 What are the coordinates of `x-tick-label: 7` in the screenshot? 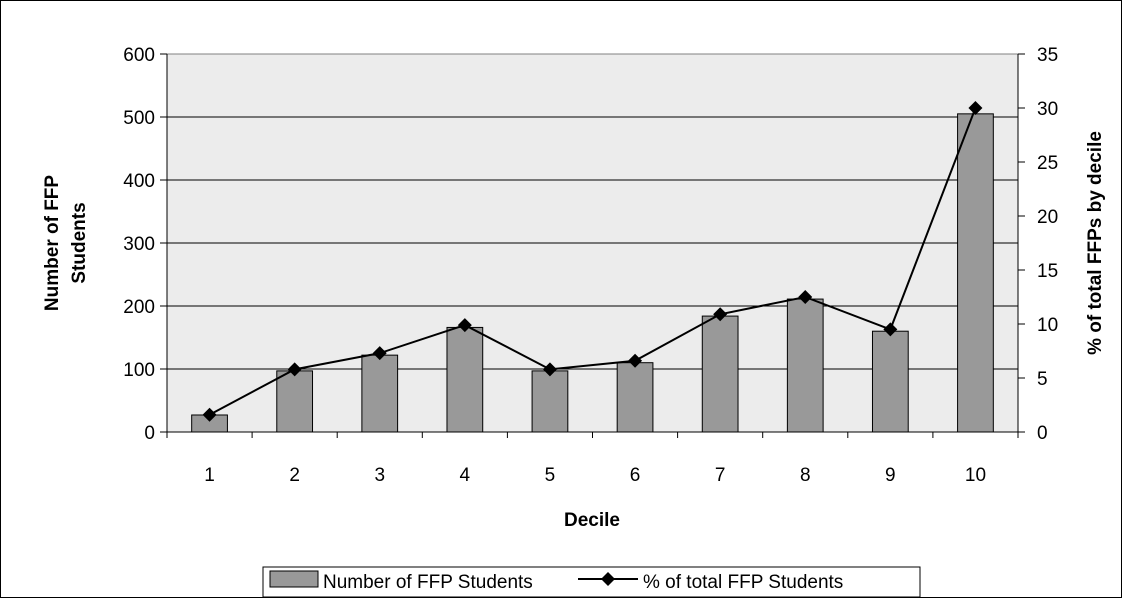 It's located at (720, 475).